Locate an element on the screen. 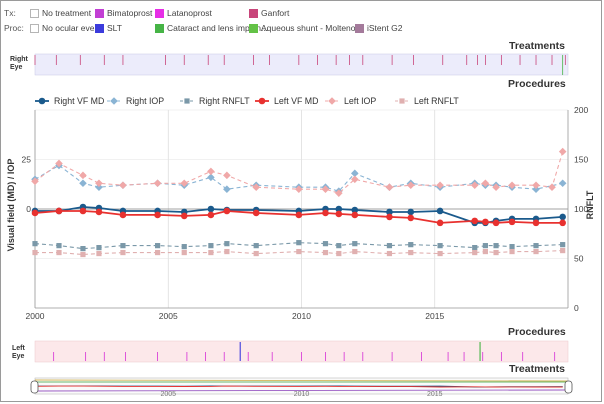 This screenshot has height=404, width=604. left-eye-timeline is located at coordinates (301, 351).